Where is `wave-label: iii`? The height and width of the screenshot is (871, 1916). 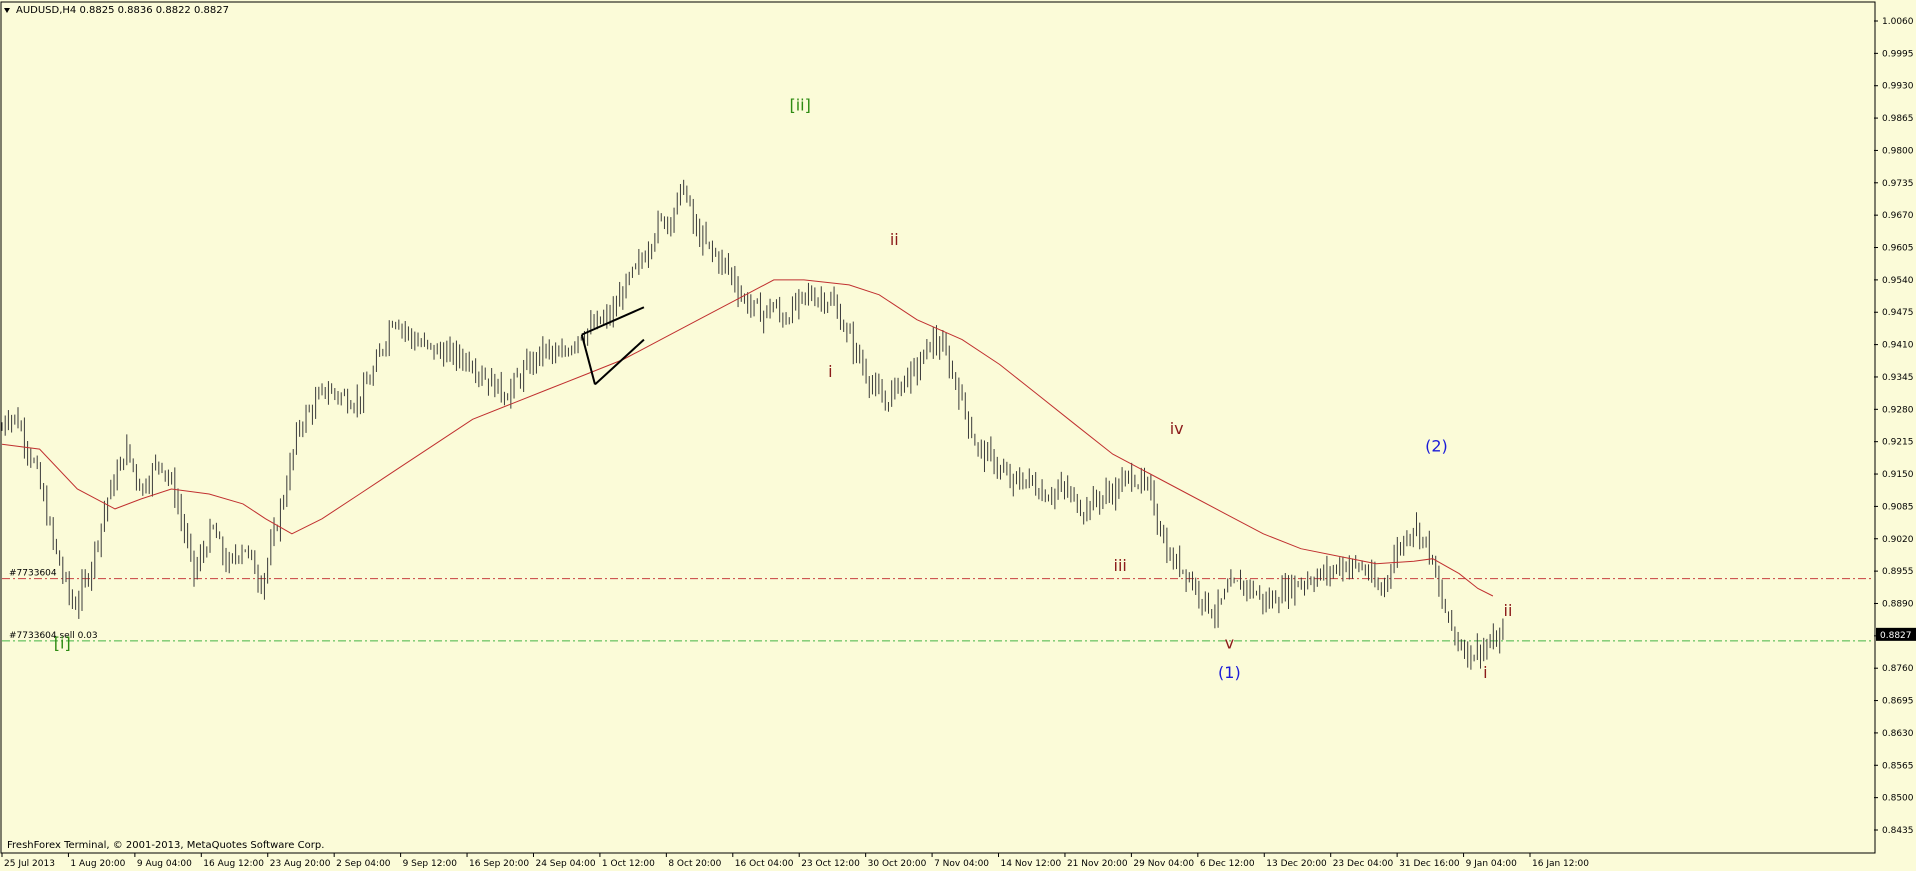
wave-label: iii is located at coordinates (1120, 565).